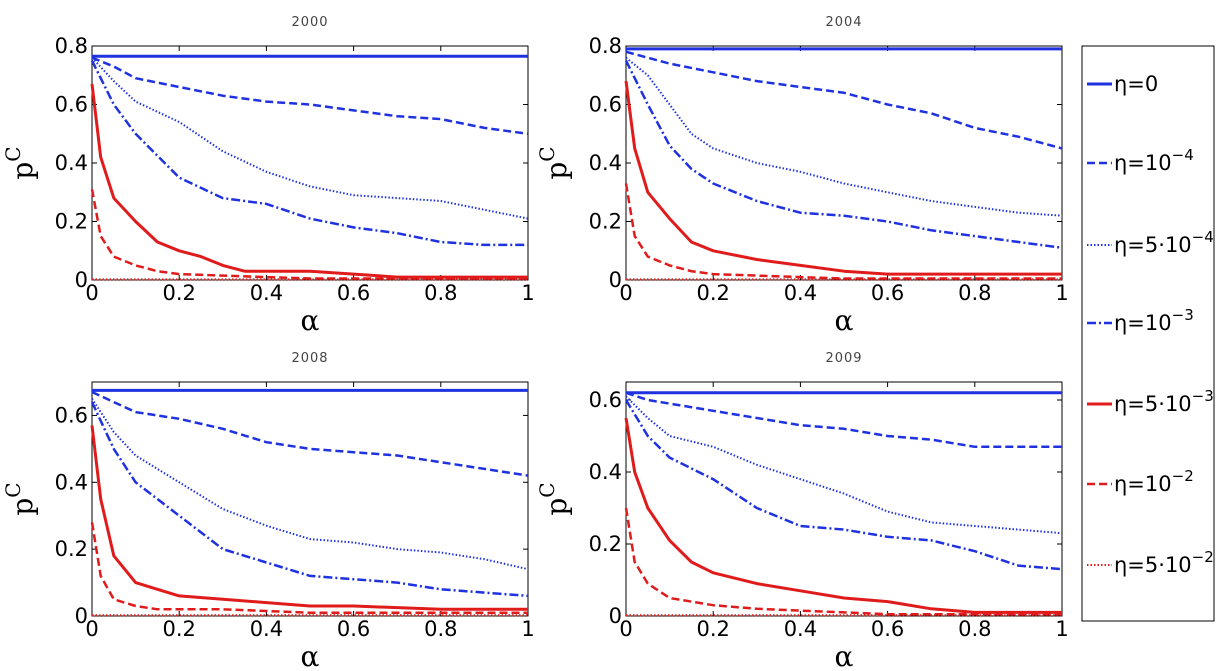  I want to click on legend-label: η=10−2, so click(1154, 481).